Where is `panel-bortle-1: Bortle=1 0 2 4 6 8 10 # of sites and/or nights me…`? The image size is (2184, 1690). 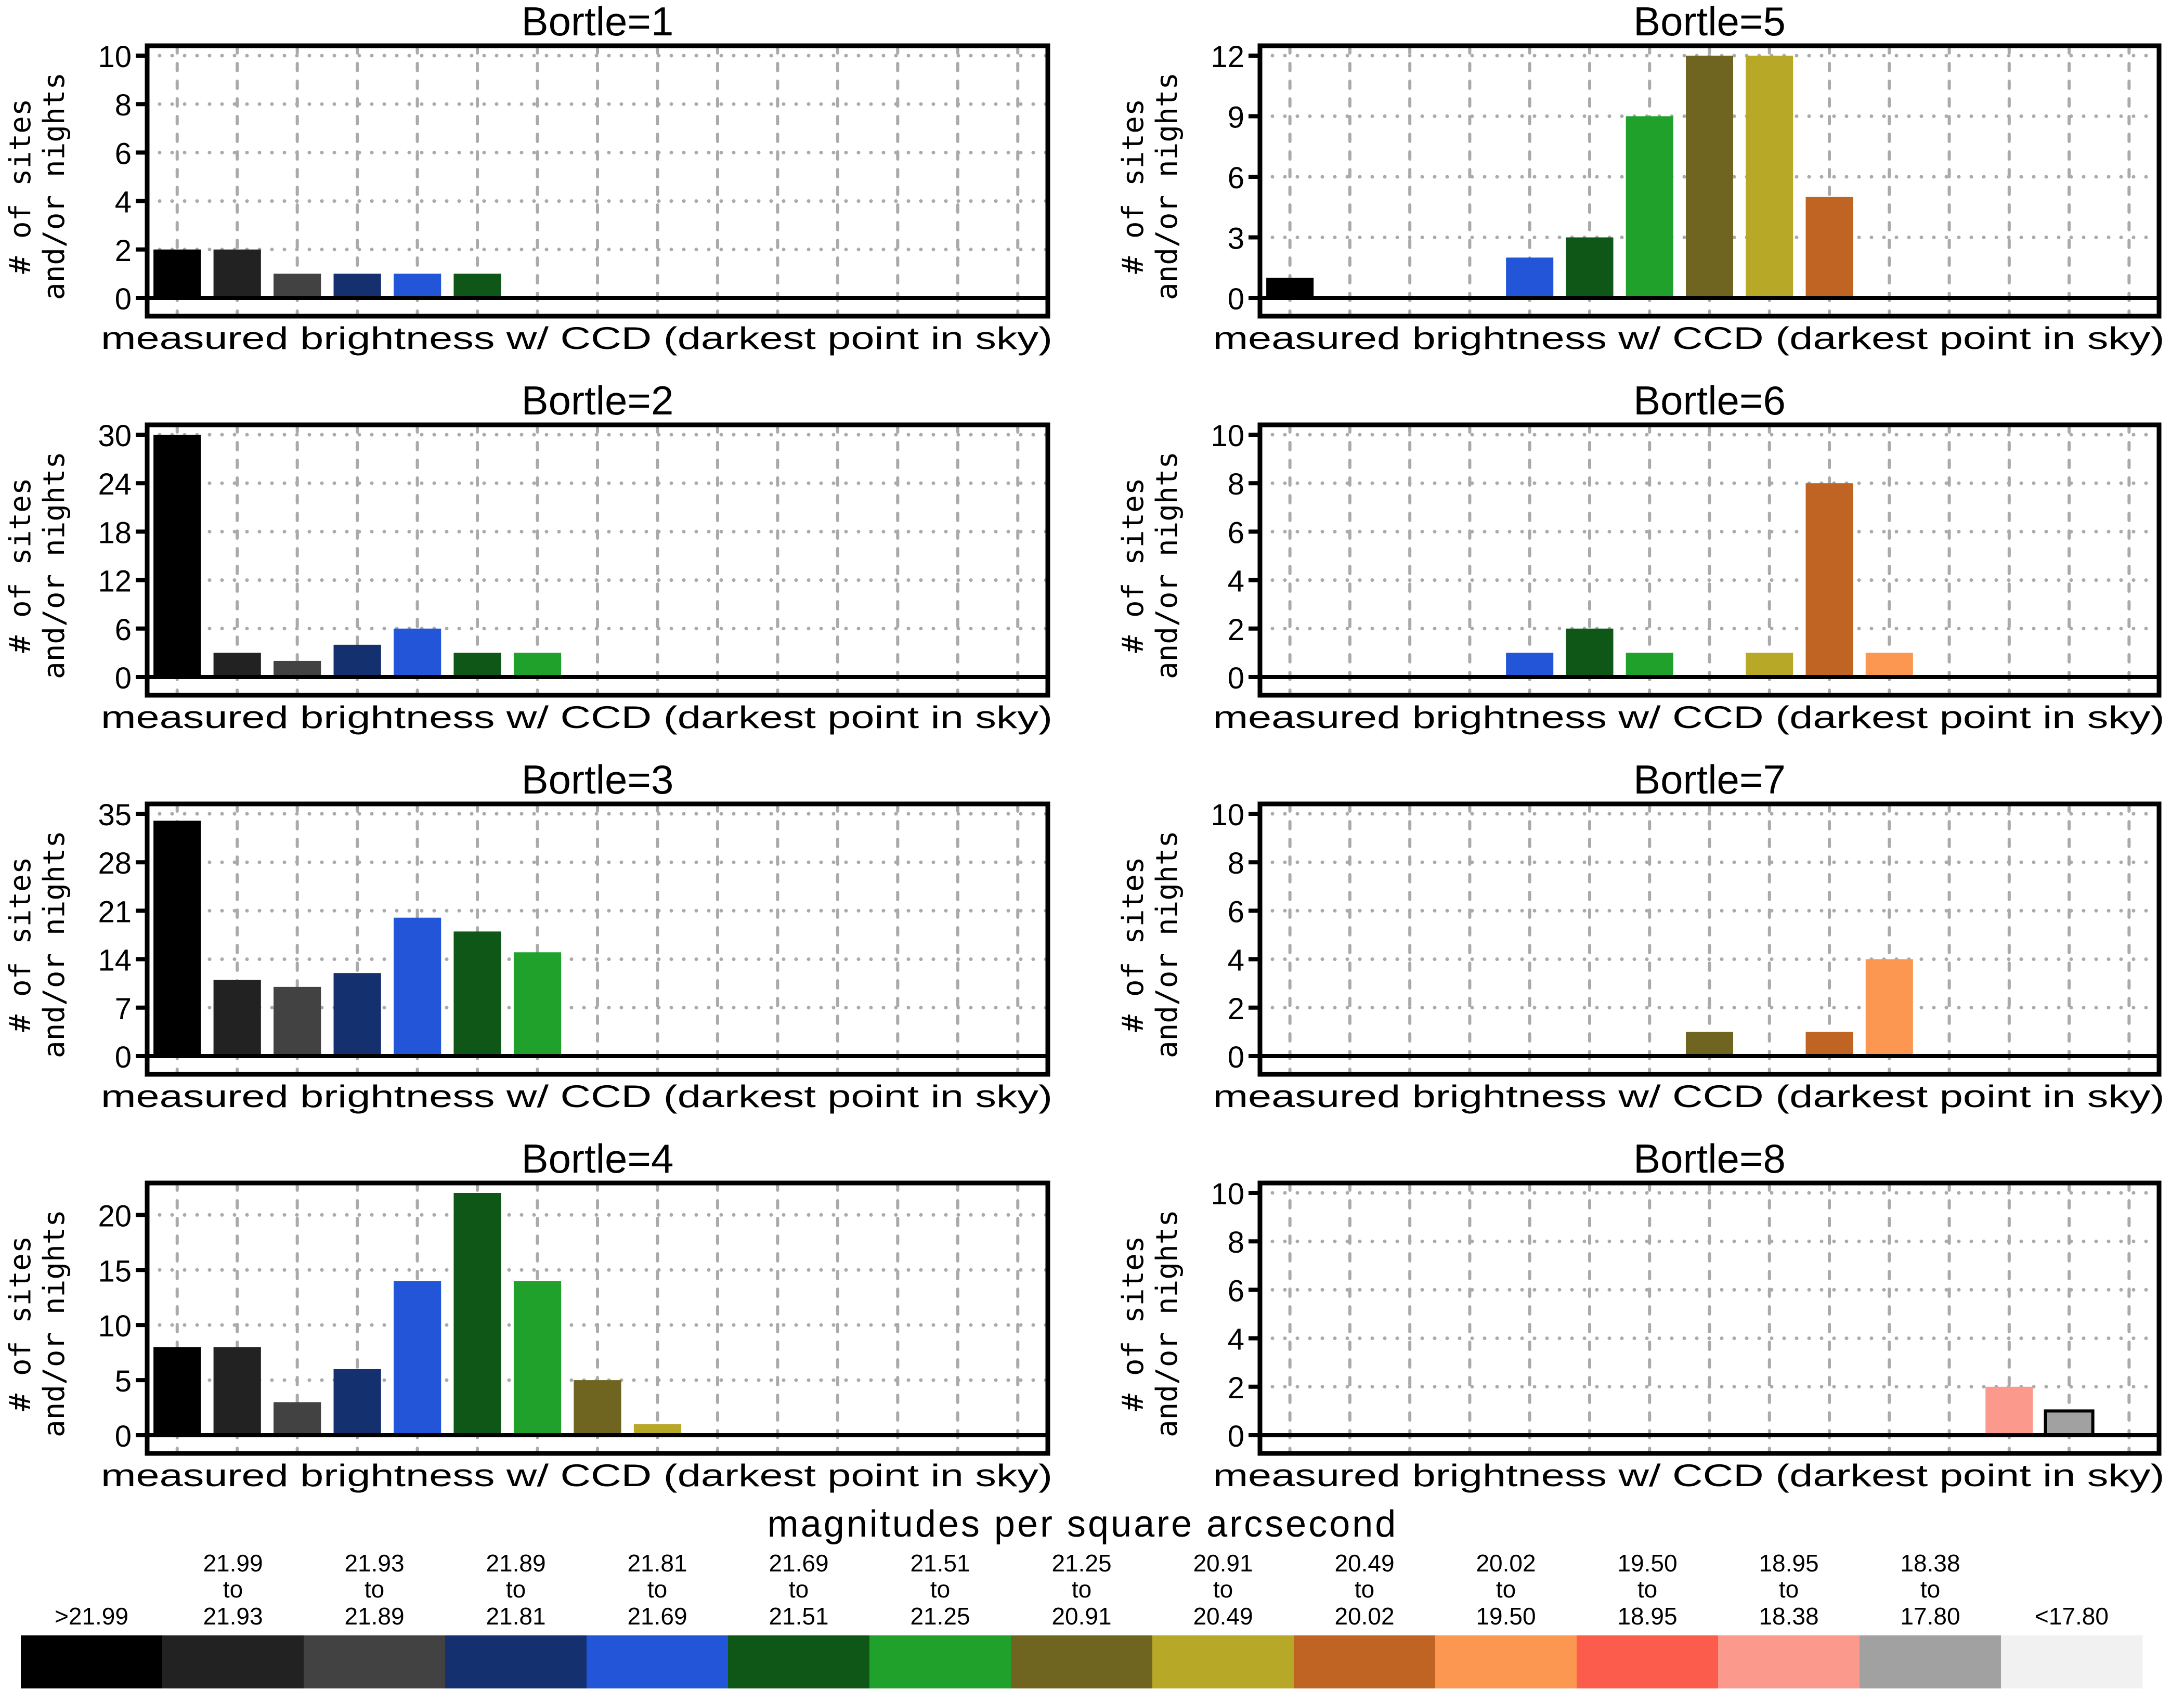
panel-bortle-1: Bortle=1 0 2 4 6 8 10 # of sites and/or nights me… is located at coordinates (528, 178).